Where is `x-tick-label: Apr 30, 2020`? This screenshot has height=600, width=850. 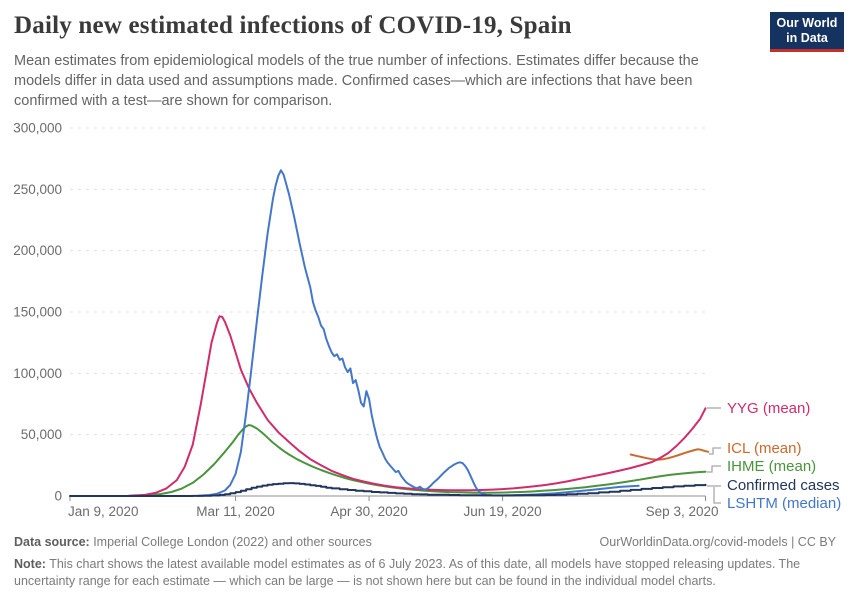 x-tick-label: Apr 30, 2020 is located at coordinates (368, 511).